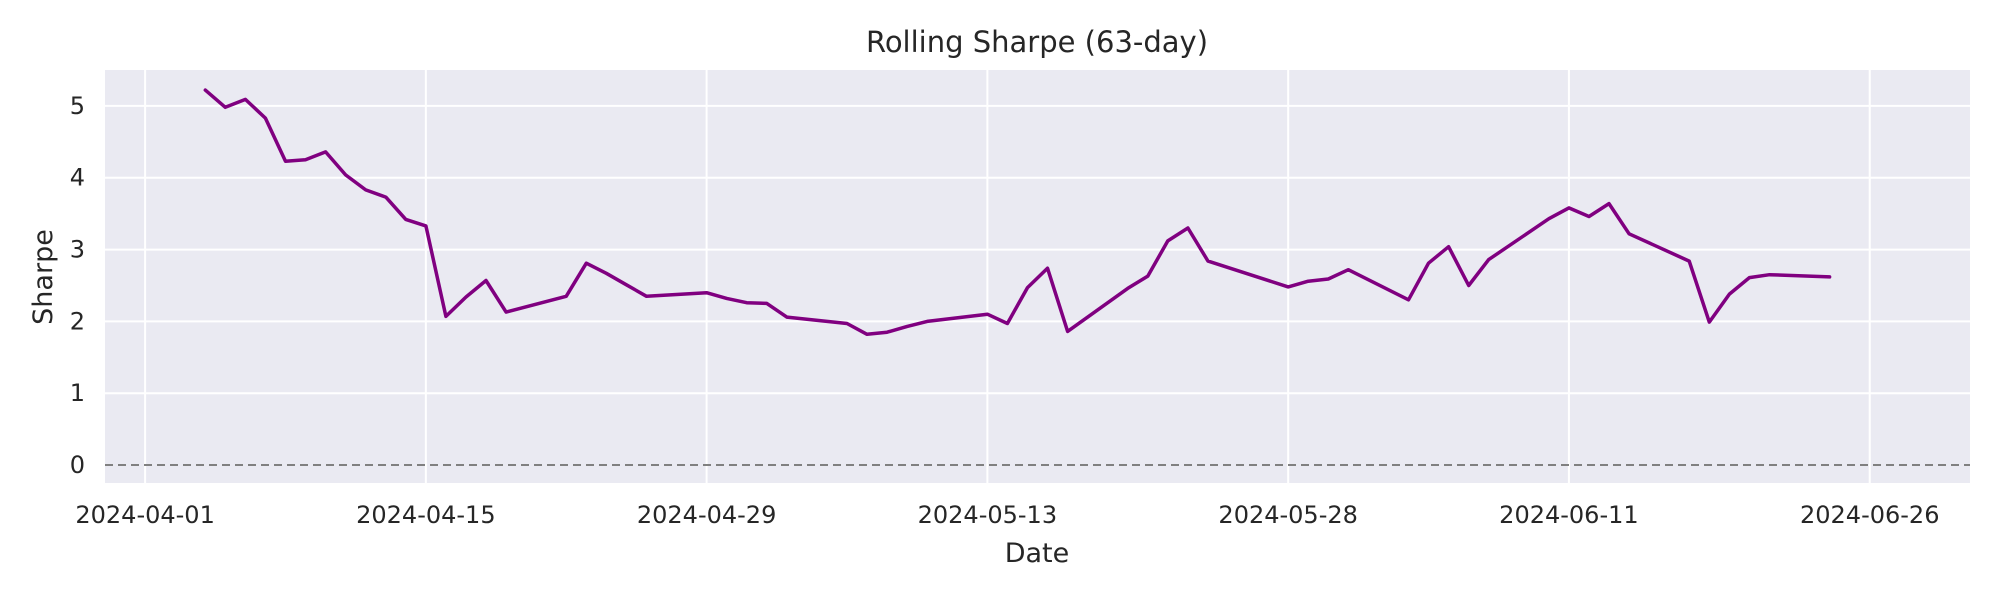 This screenshot has height=600, width=2000. What do you see at coordinates (425, 515) in the screenshot?
I see `x-tick-label: 2024-04-15` at bounding box center [425, 515].